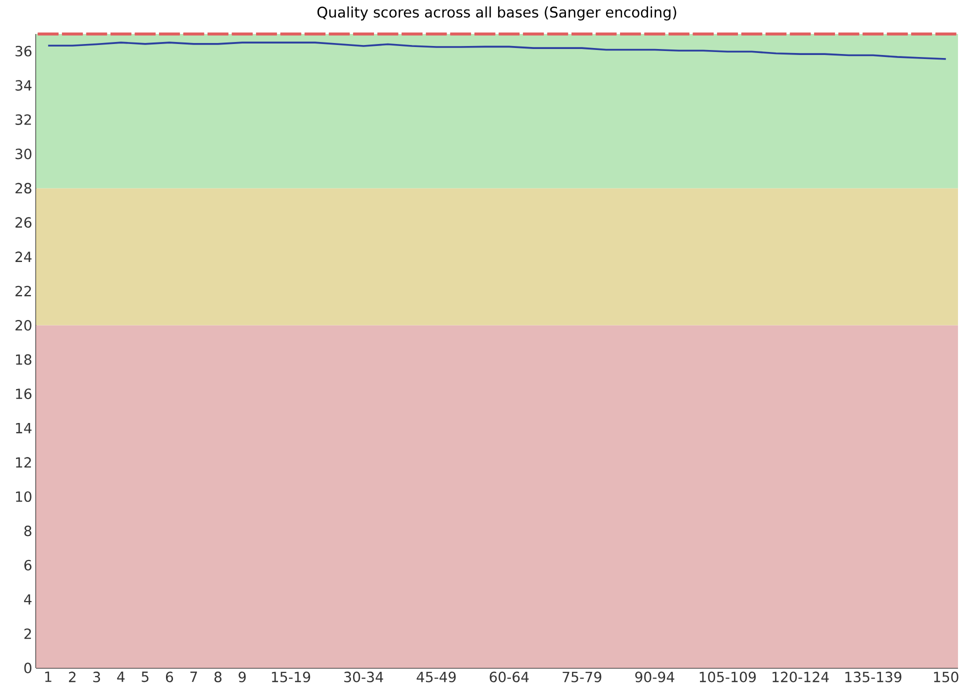 Image resolution: width=962 pixels, height=690 pixels. I want to click on x-tick-label: 15-19, so click(291, 677).